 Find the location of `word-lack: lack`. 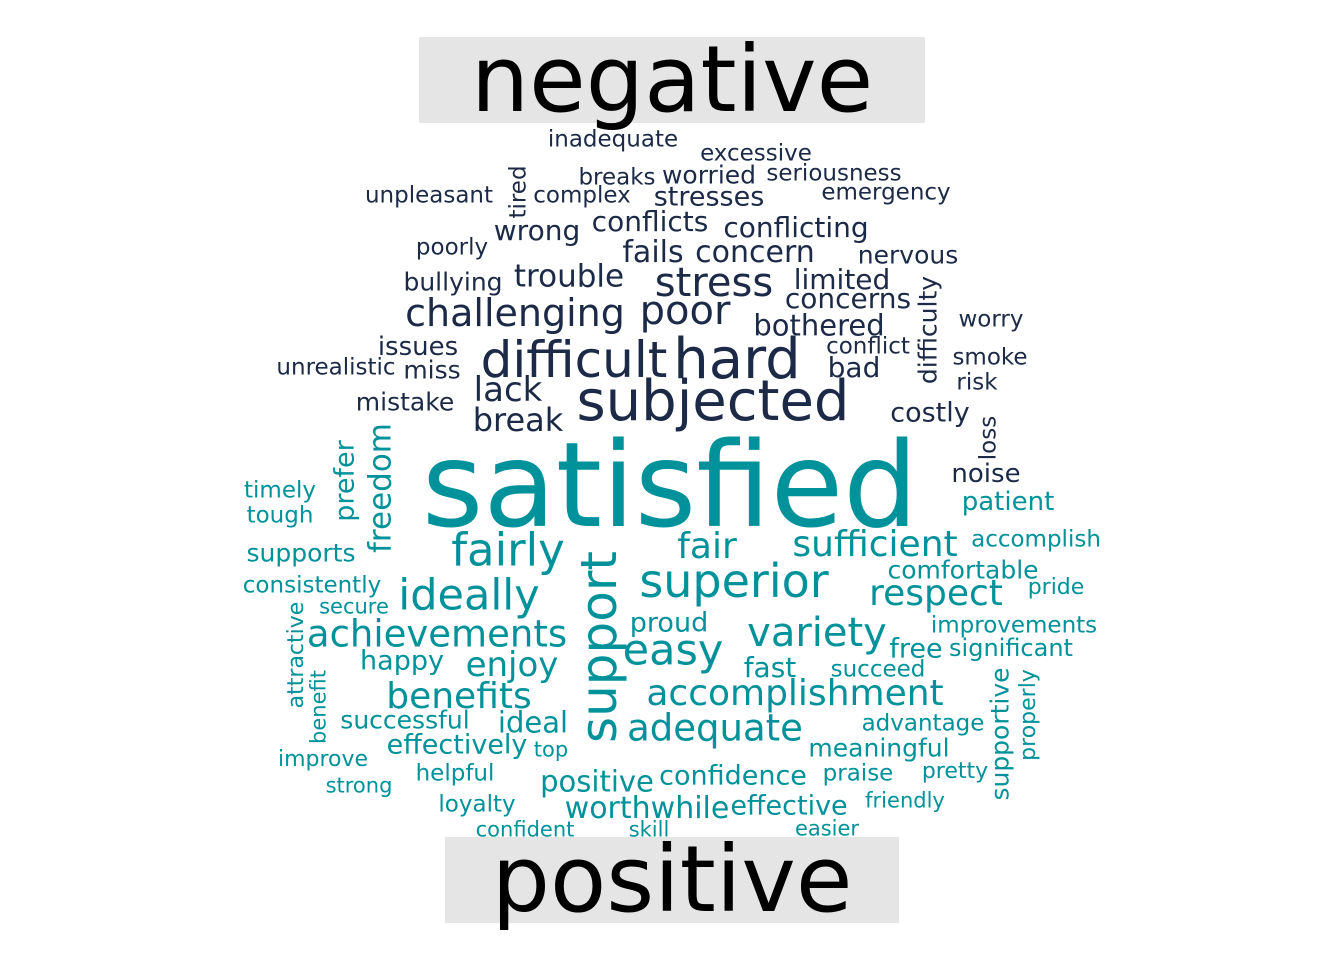

word-lack: lack is located at coordinates (508, 390).